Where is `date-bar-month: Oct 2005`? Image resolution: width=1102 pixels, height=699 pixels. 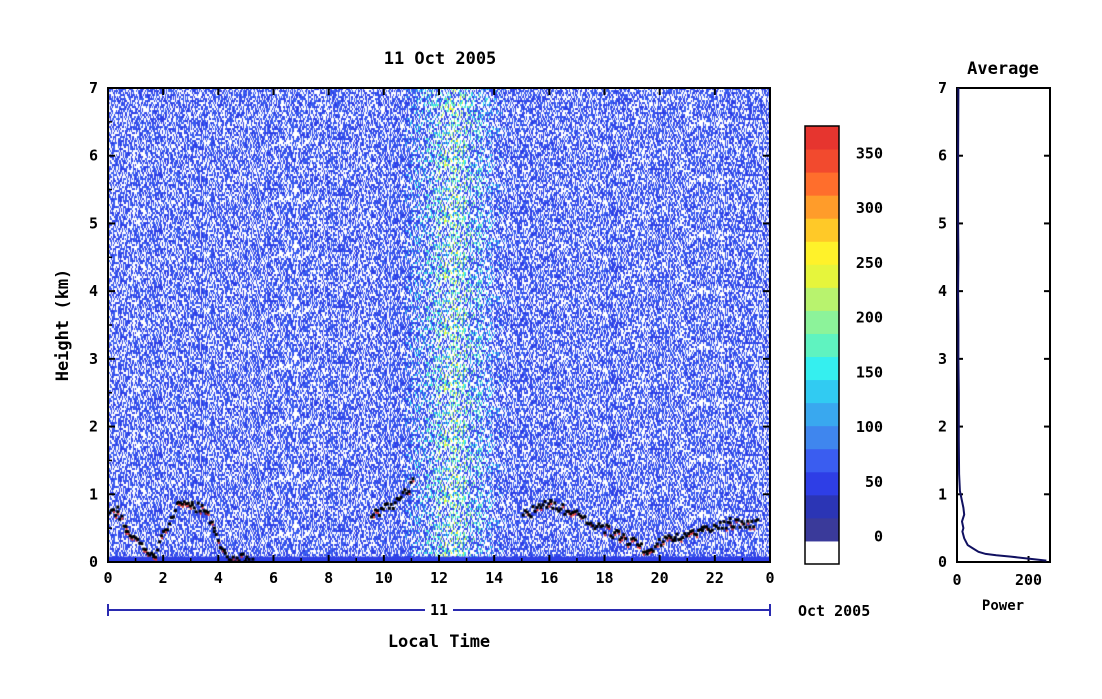 date-bar-month: Oct 2005 is located at coordinates (834, 611).